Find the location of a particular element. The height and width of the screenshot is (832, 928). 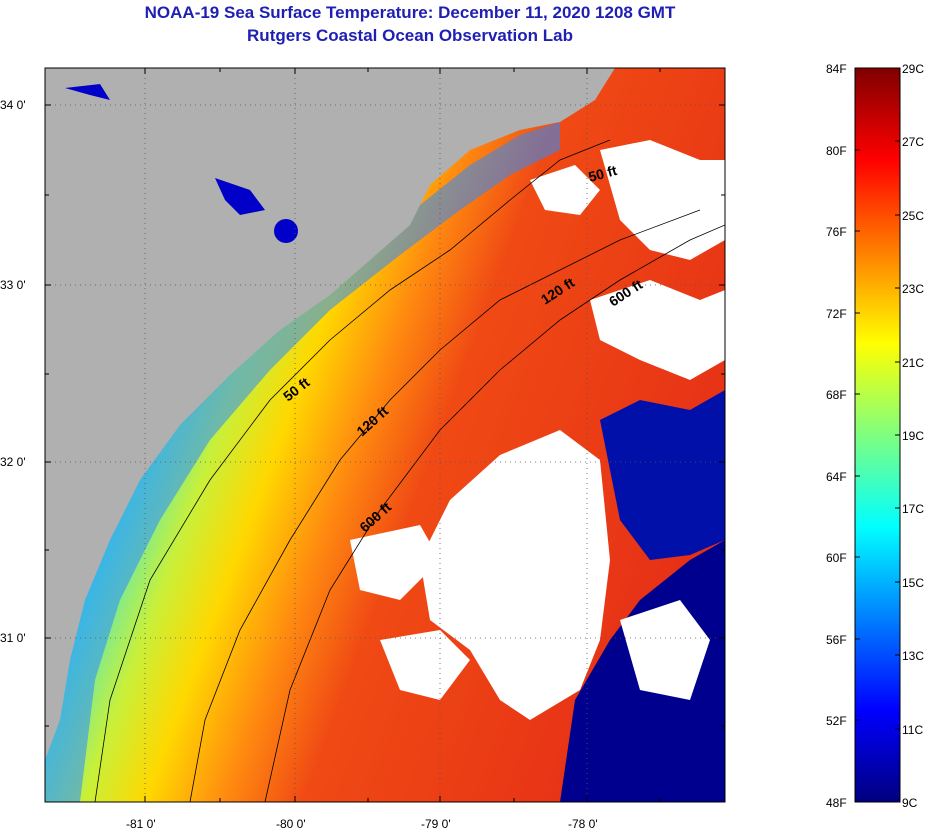

colorbar-c-11: 11C is located at coordinates (912, 730).